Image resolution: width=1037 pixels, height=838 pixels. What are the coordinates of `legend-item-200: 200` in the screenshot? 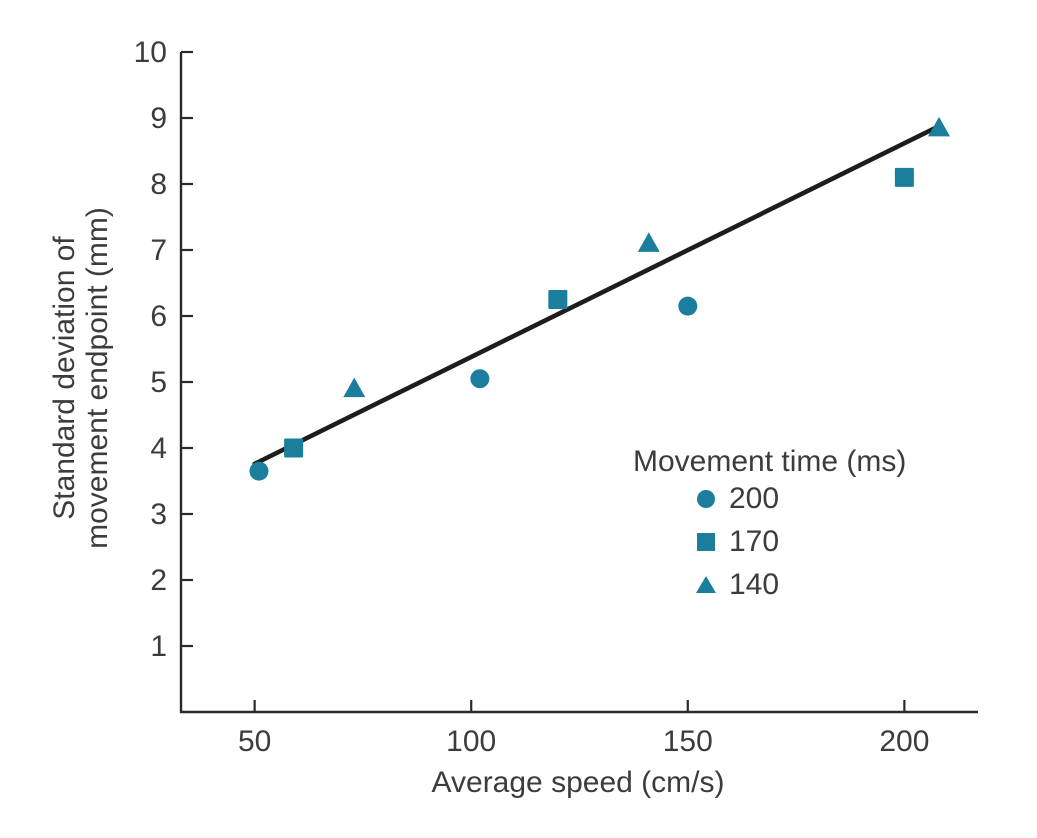 It's located at (769, 498).